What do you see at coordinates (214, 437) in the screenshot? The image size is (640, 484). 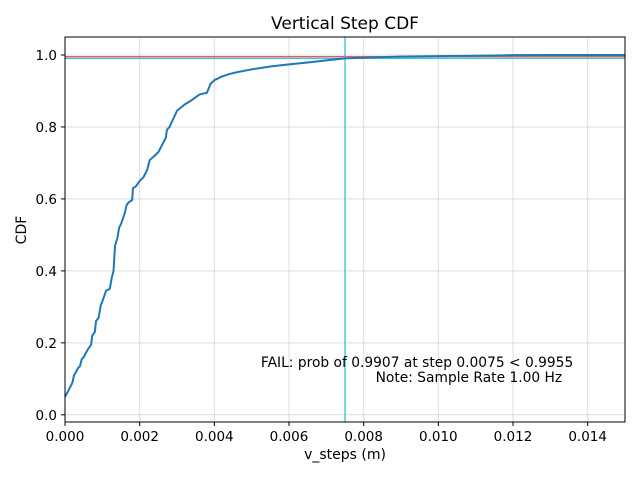 I see `x-tick-label: 0.004` at bounding box center [214, 437].